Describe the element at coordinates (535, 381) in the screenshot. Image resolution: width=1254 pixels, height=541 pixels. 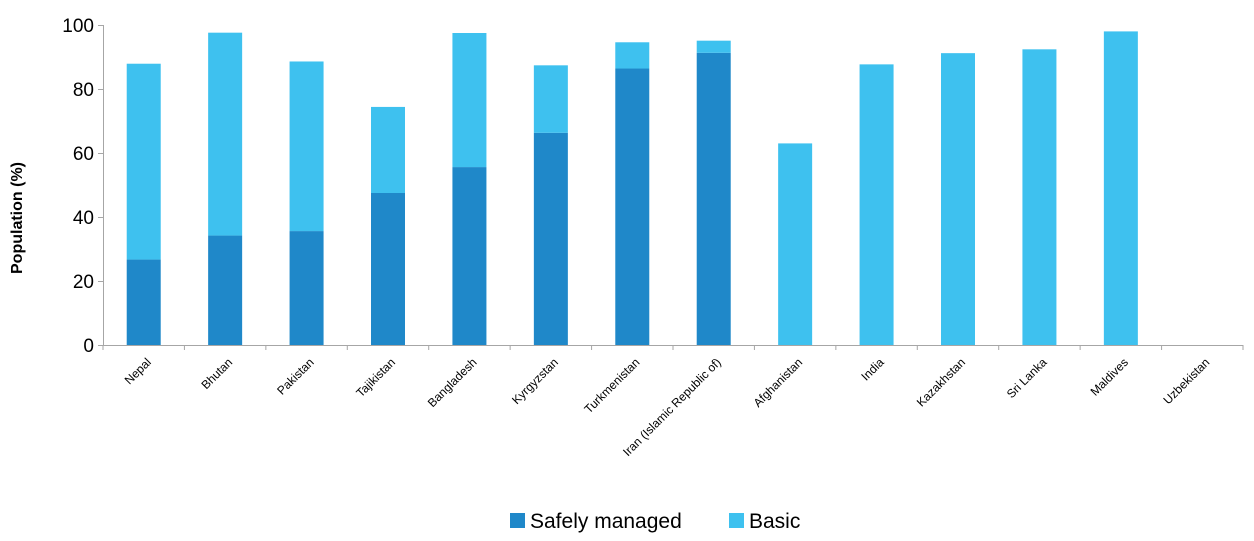
I see `x-tick-label: Kyrgyzstan` at that location.